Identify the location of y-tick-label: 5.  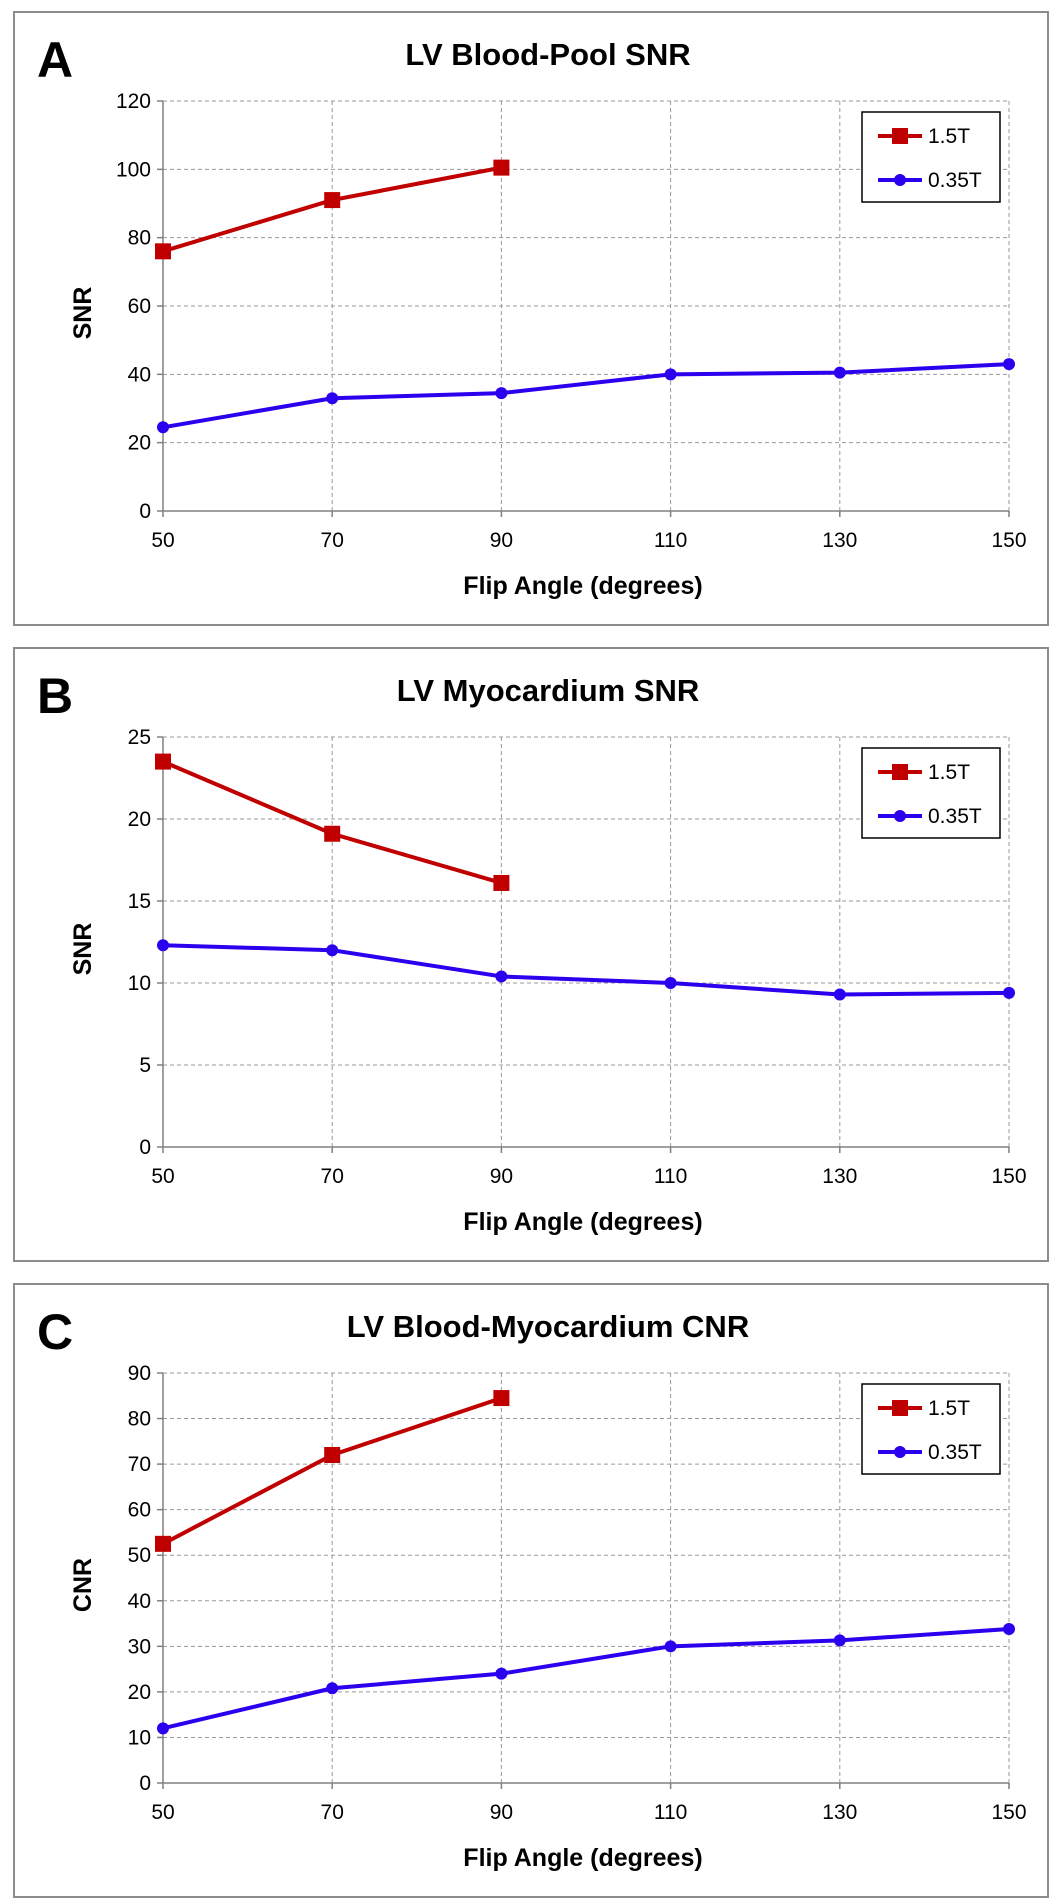
(145, 1065).